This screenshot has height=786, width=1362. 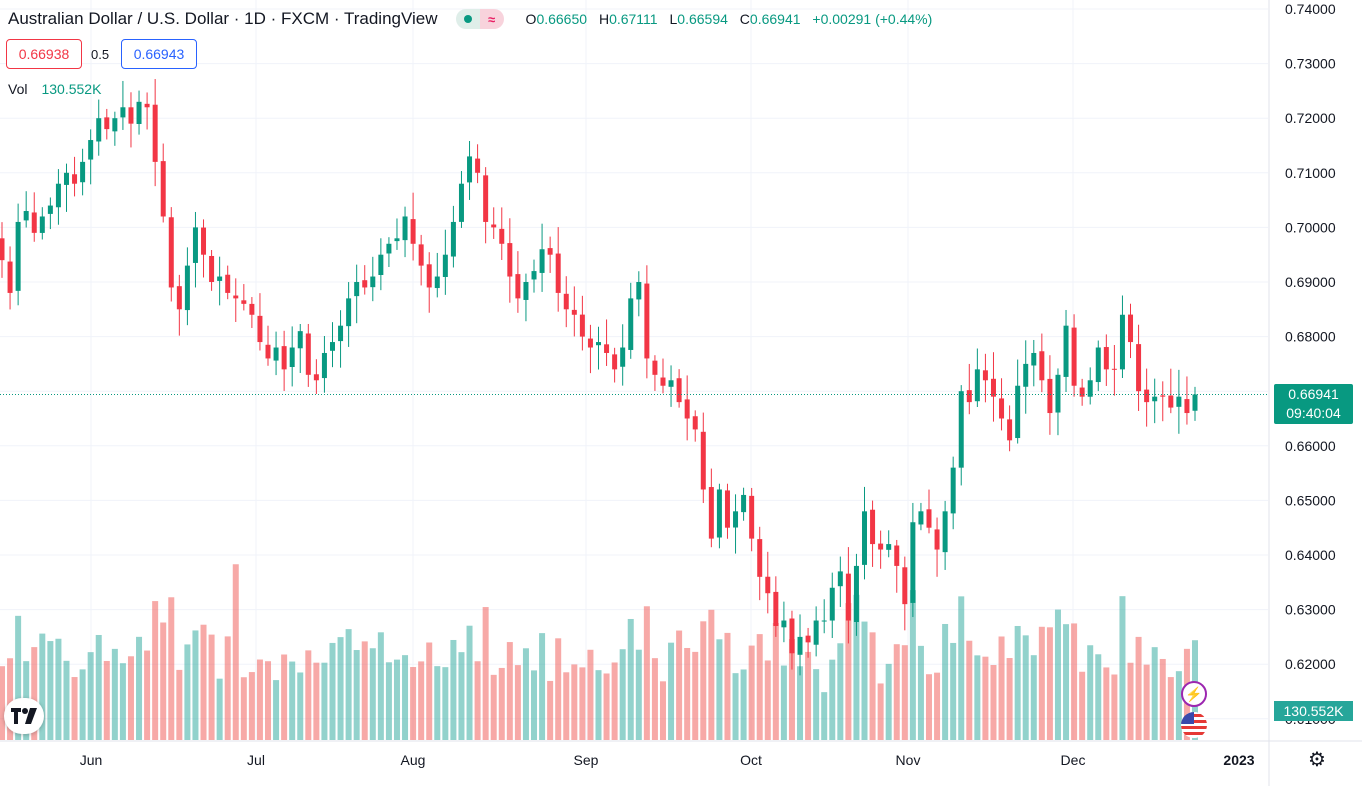 I want to click on volume-legend: Vol 130.552K, so click(x=54, y=89).